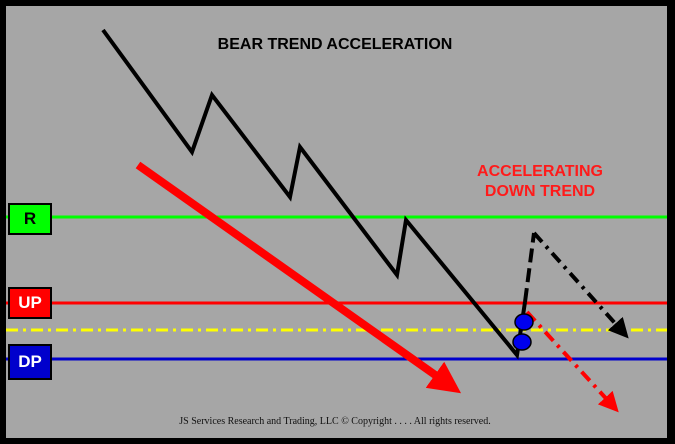 Image resolution: width=675 pixels, height=444 pixels. Describe the element at coordinates (540, 171) in the screenshot. I see `annotation-line-1: ACCELERATING` at that location.